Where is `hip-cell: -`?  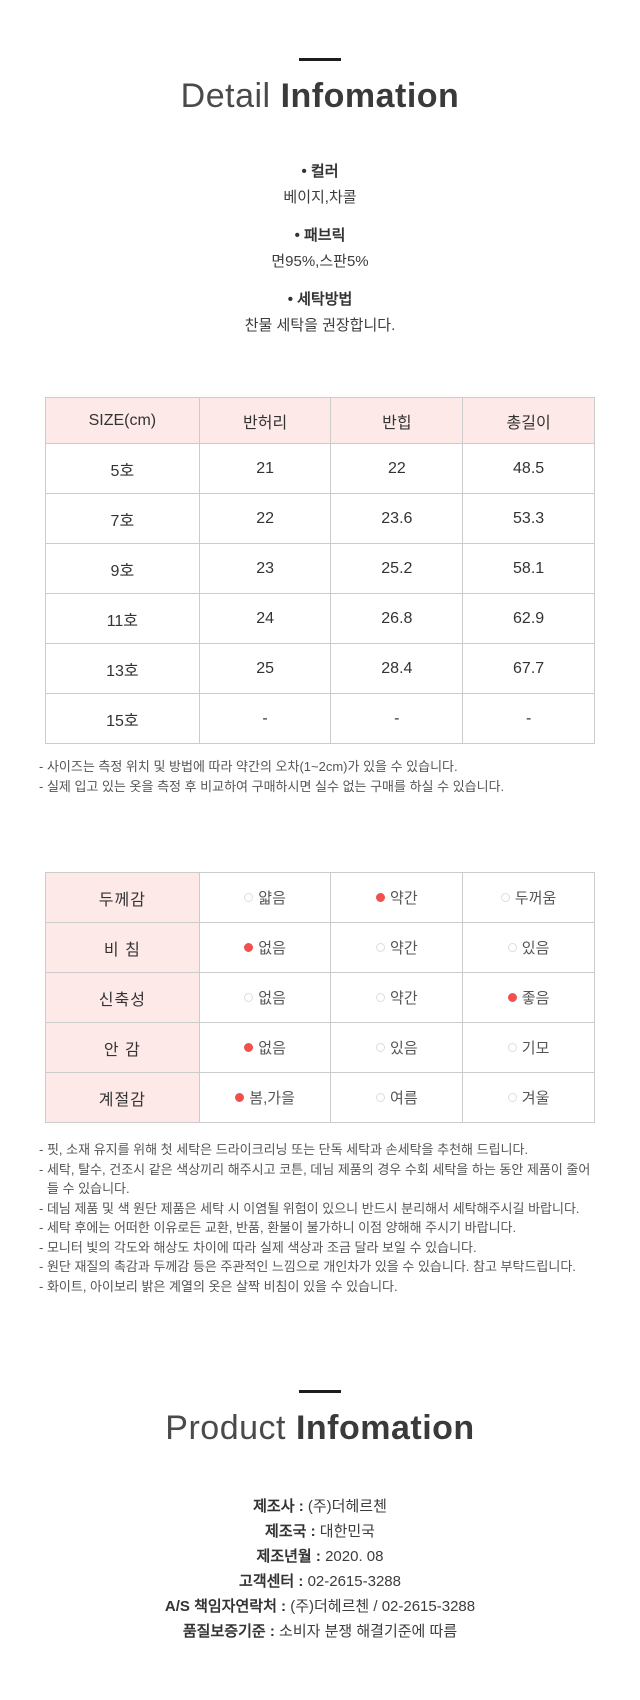 hip-cell: - is located at coordinates (397, 718).